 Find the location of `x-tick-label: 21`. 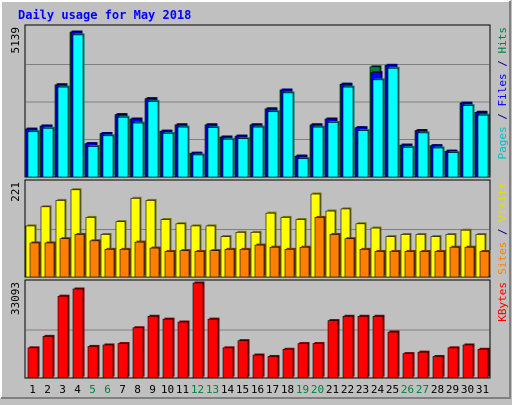

x-tick-label: 21 is located at coordinates (332, 389).